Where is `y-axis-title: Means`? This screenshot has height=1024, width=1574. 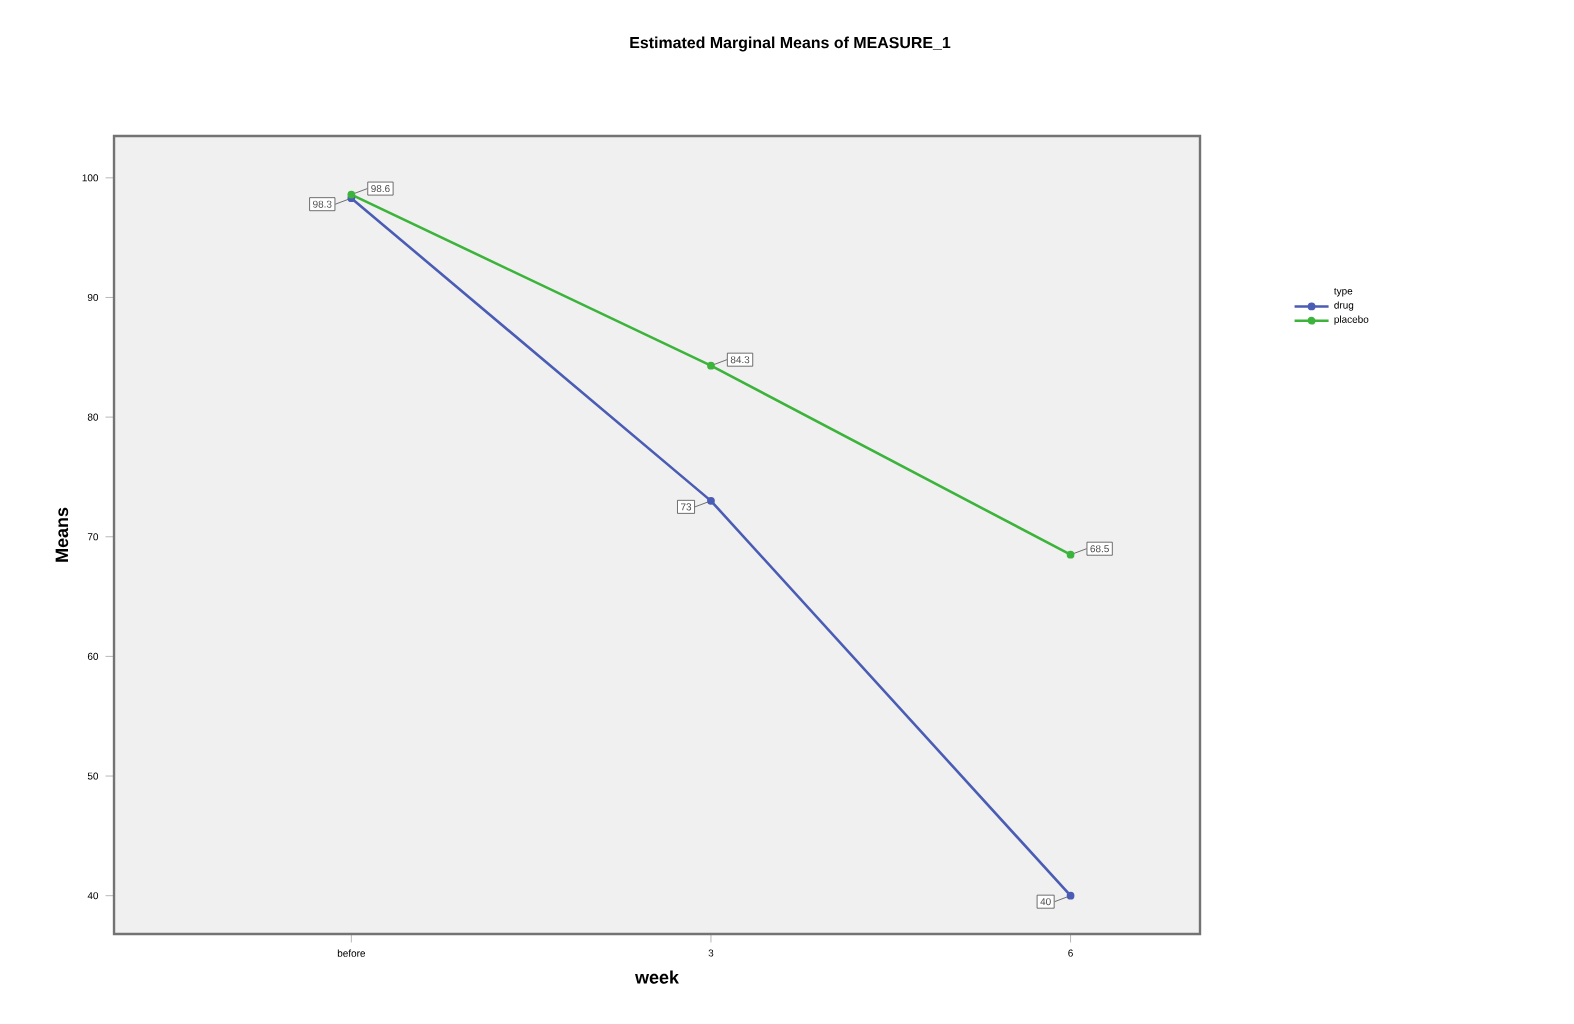
y-axis-title: Means is located at coordinates (62, 534).